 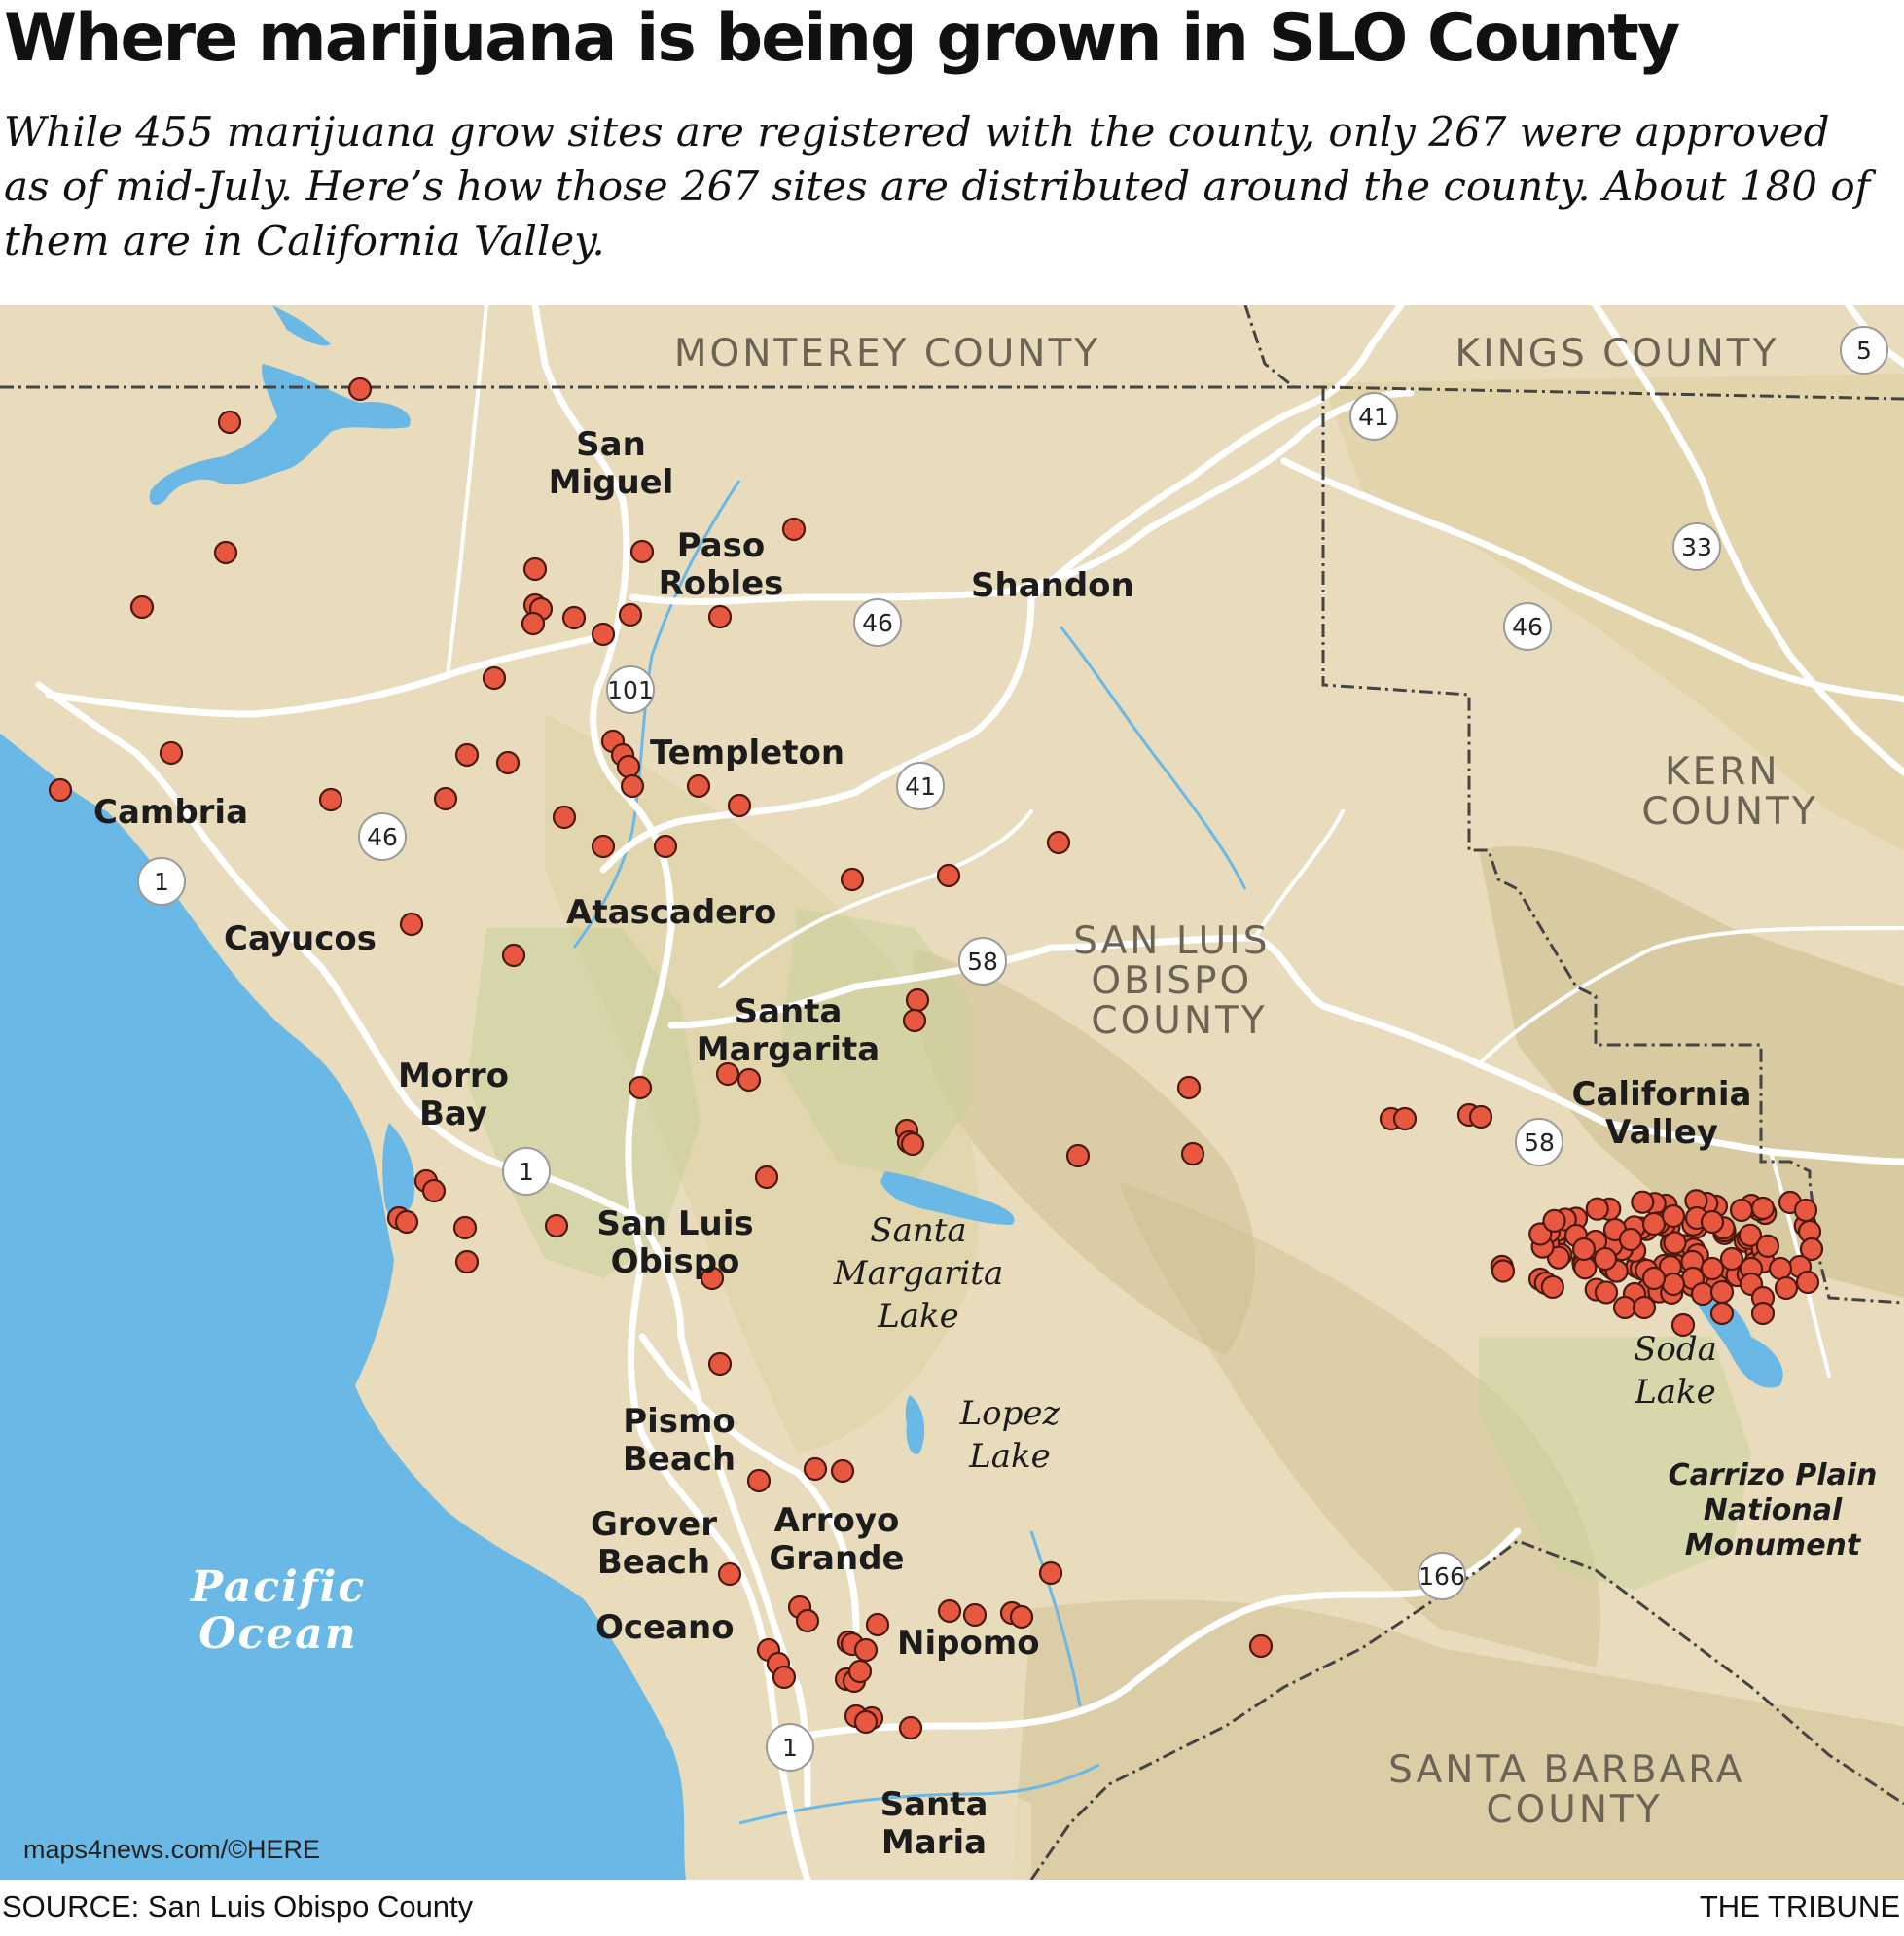 I want to click on gb-l1: Grover, so click(x=654, y=1524).